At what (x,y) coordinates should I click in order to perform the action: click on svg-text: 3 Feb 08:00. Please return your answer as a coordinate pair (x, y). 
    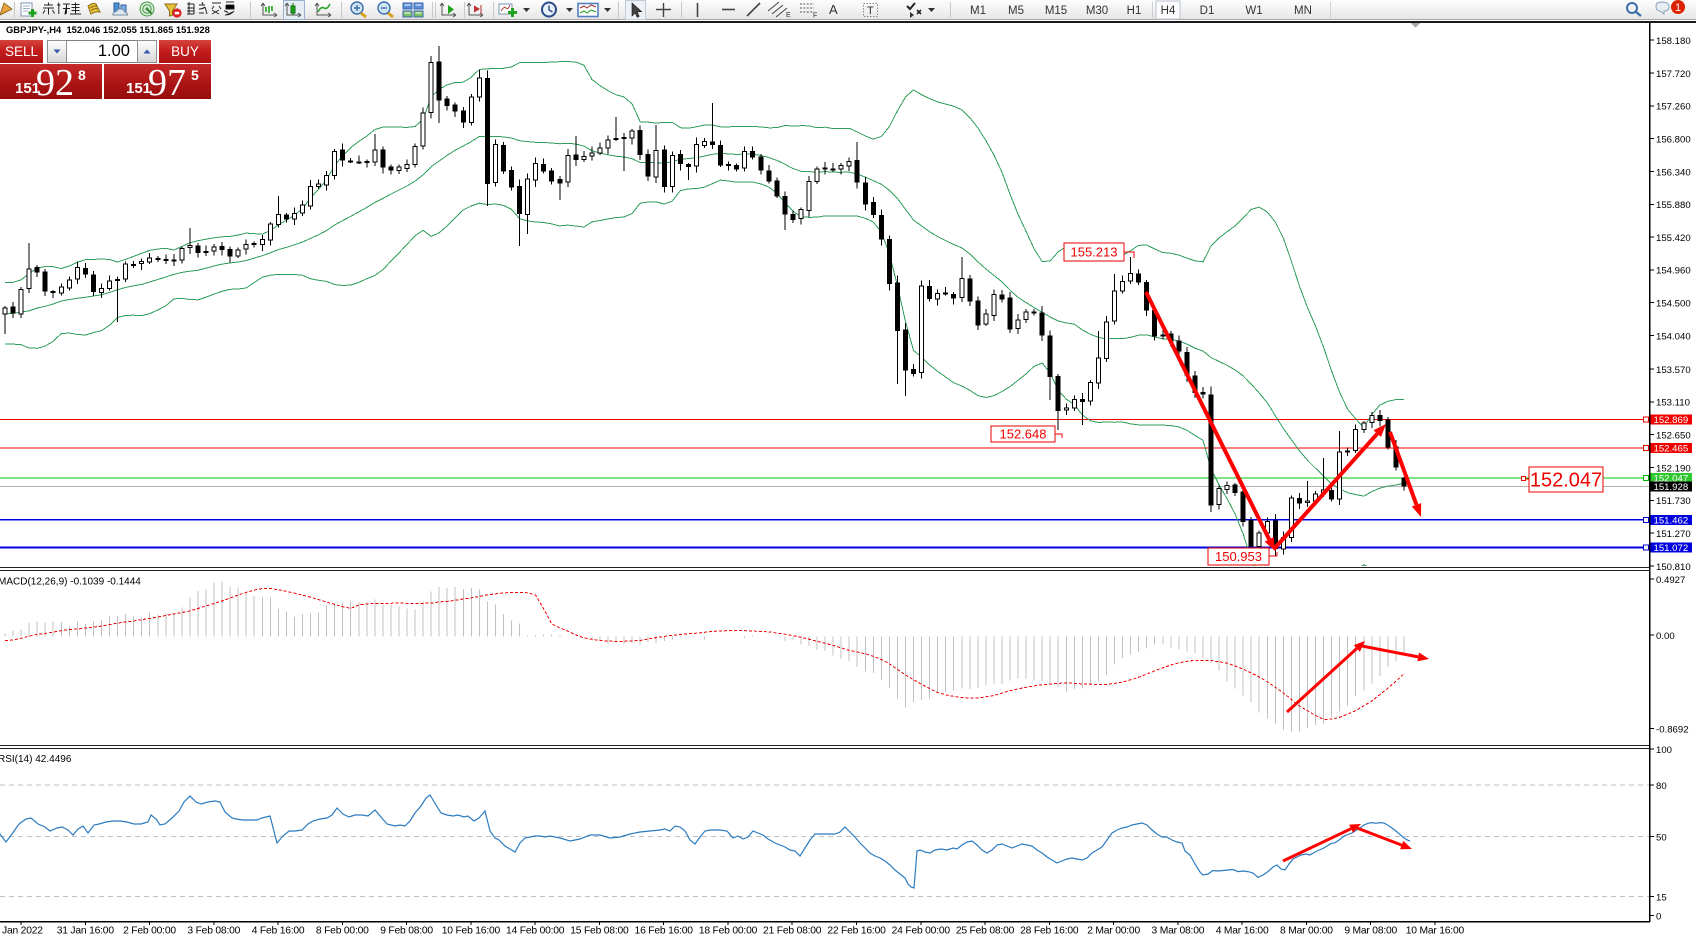
    Looking at the image, I should click on (213, 930).